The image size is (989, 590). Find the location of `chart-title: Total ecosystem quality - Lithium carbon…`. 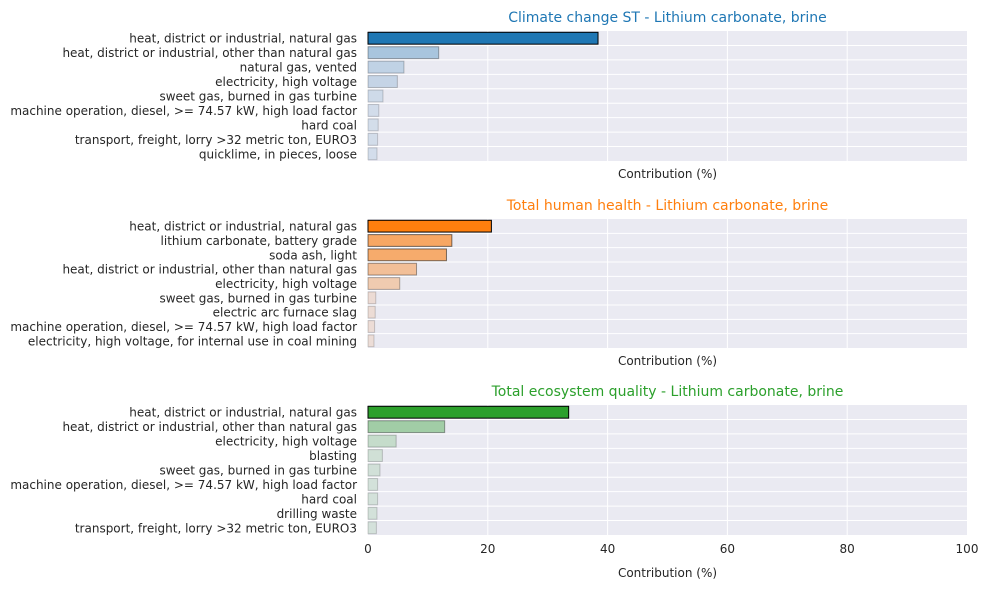

chart-title: Total ecosystem quality - Lithium carbon… is located at coordinates (667, 392).